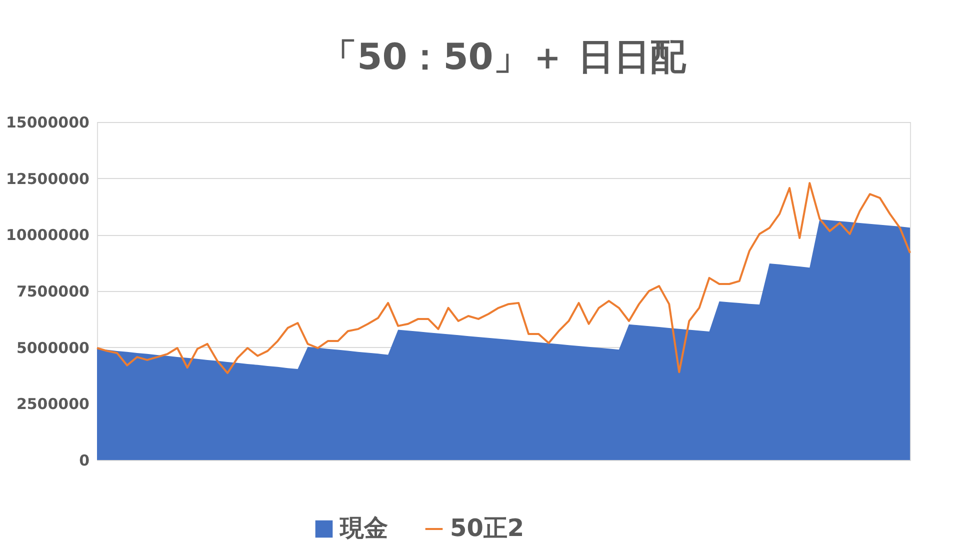  Describe the element at coordinates (53, 291) in the screenshot. I see `y-tick-label: 7500000` at that location.